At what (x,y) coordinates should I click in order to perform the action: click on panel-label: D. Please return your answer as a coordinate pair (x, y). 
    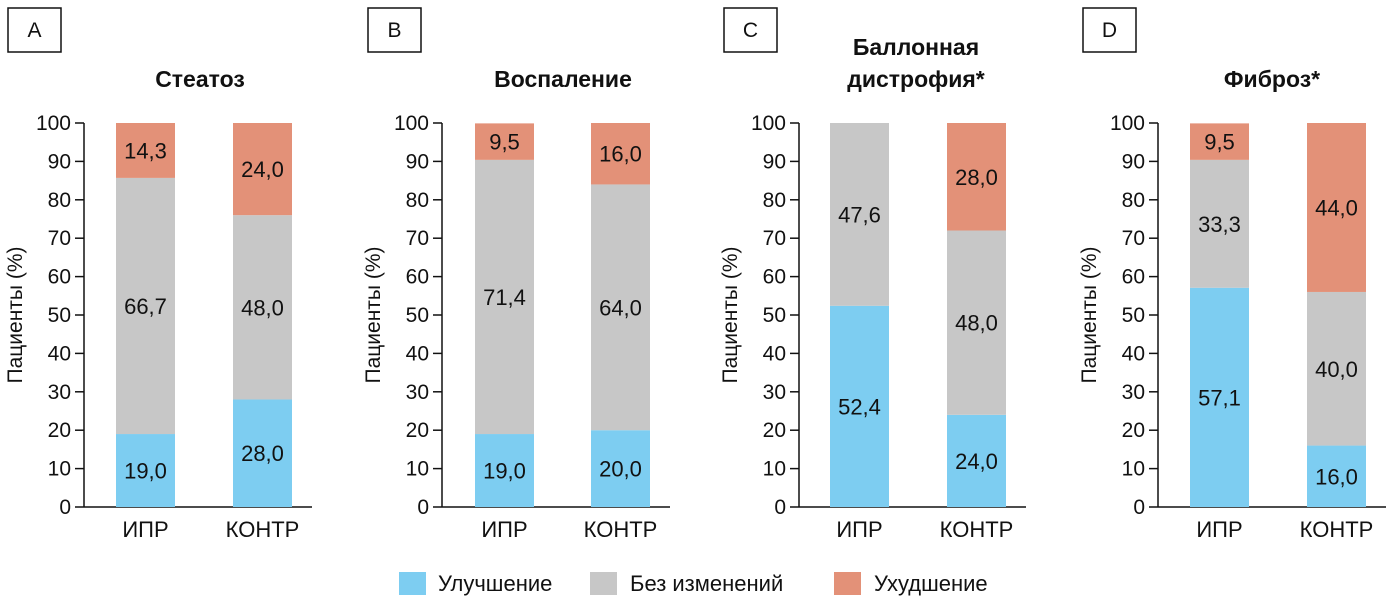
    Looking at the image, I should click on (1109, 30).